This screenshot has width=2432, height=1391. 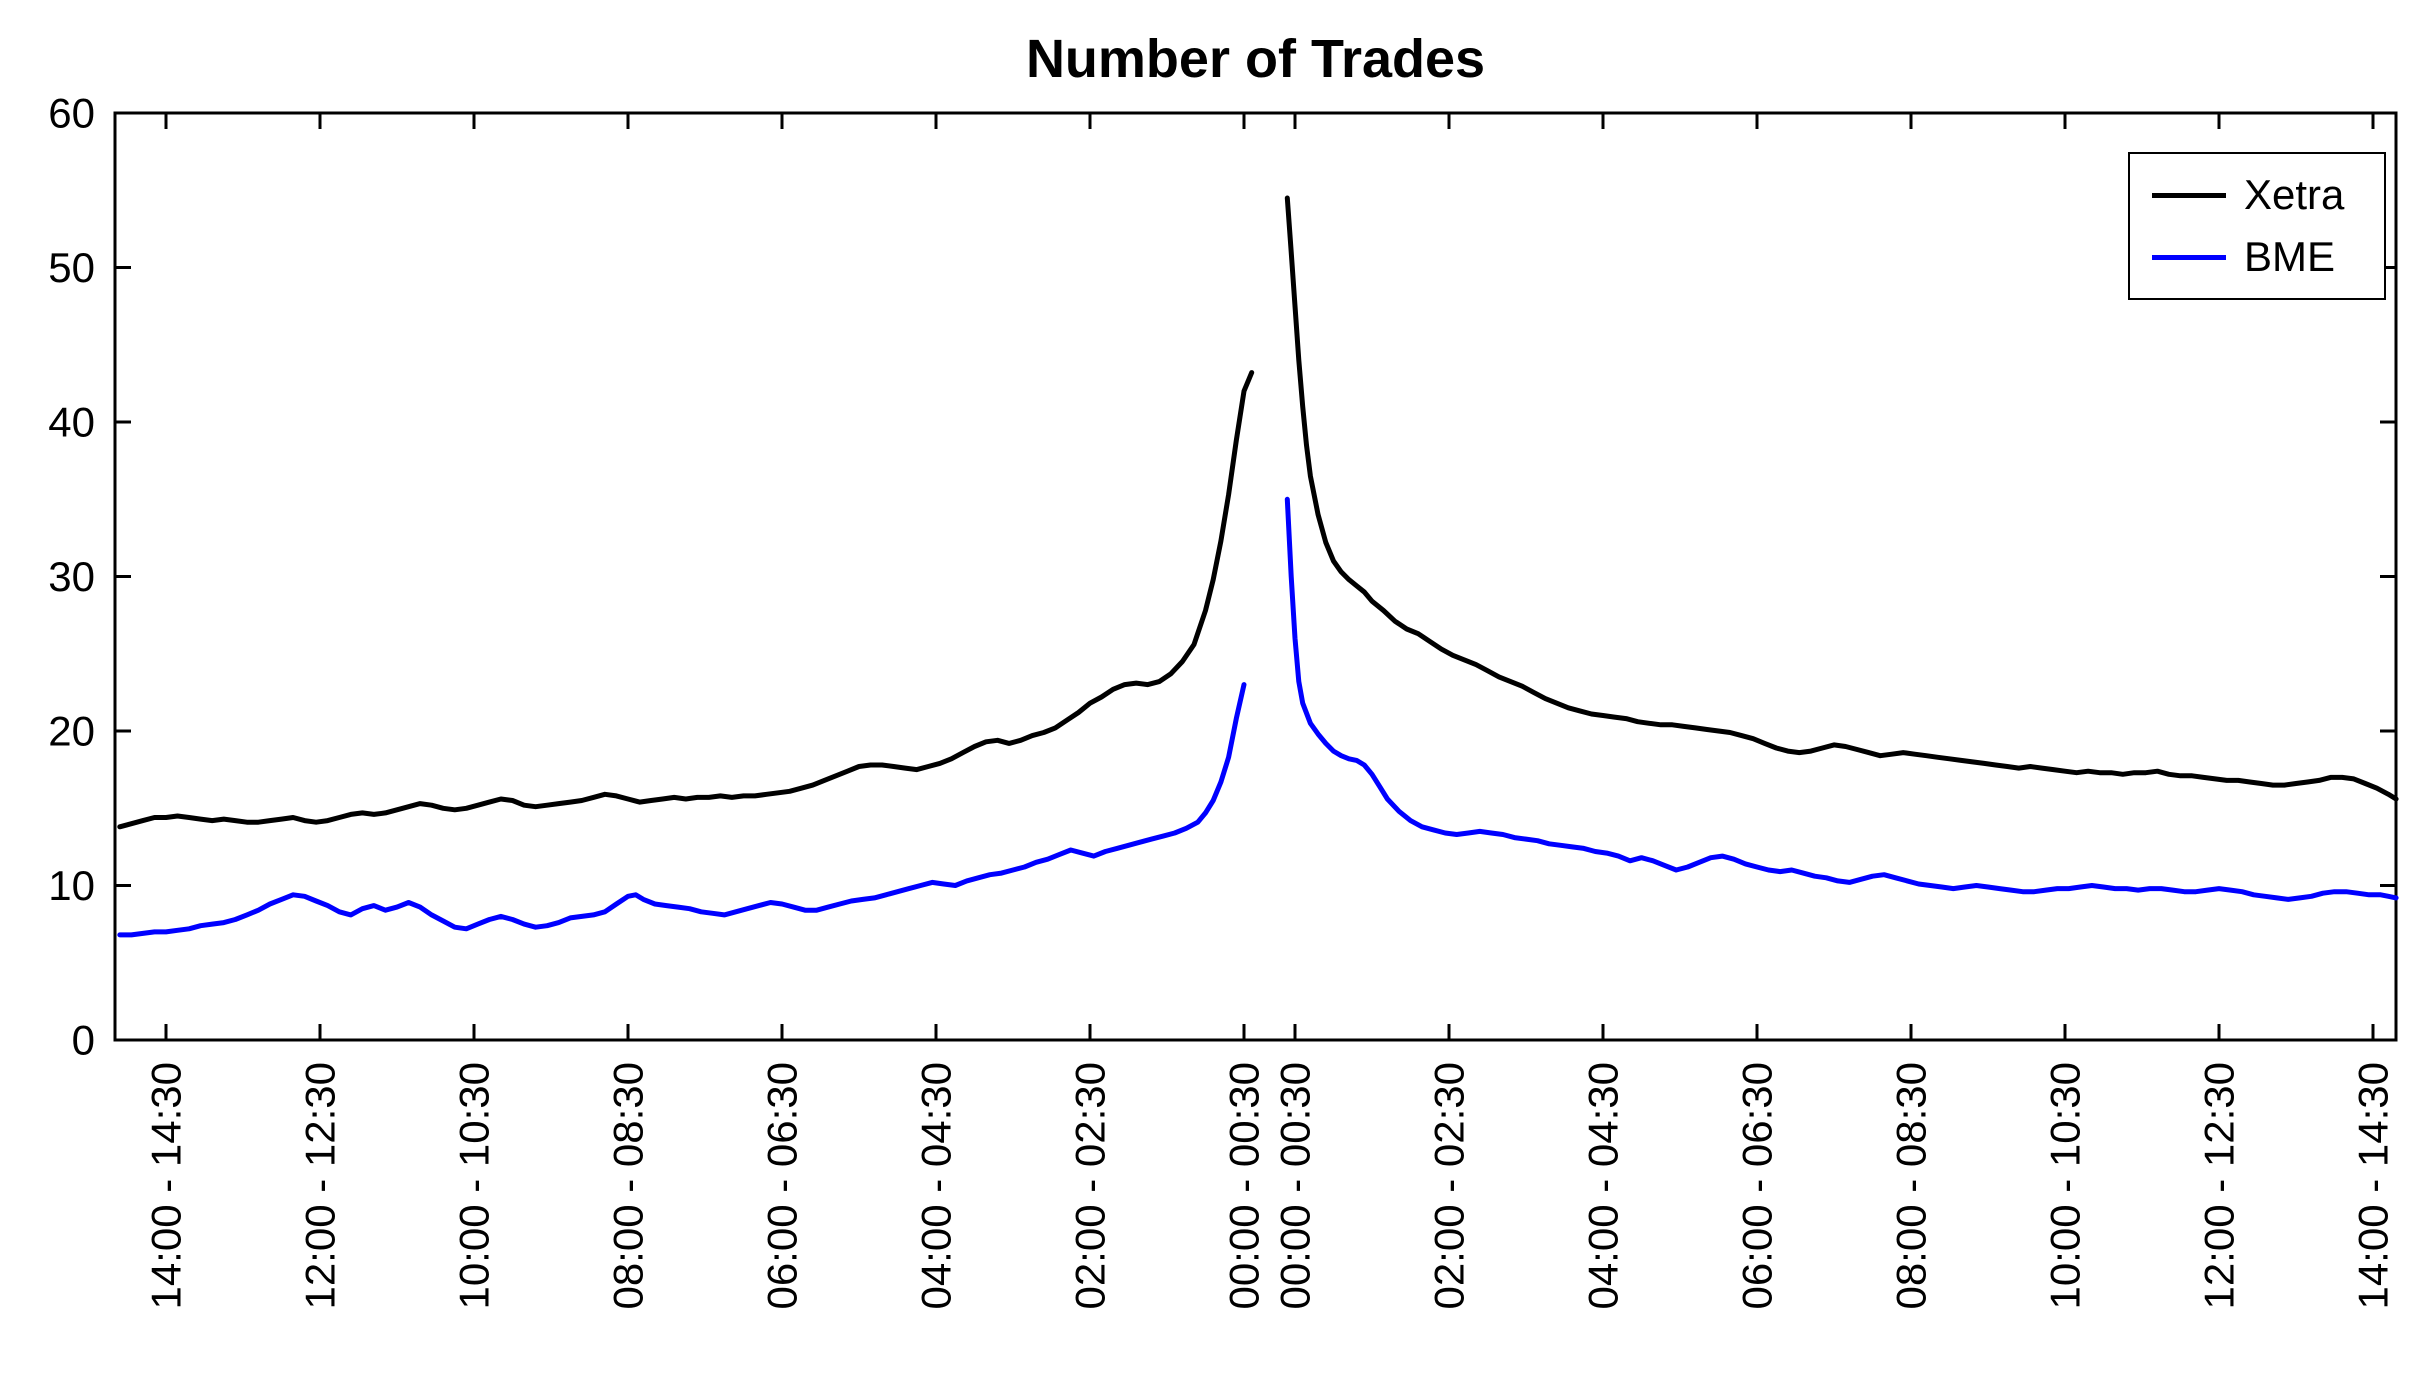 I want to click on y-tick-label: 60, so click(x=71, y=113).